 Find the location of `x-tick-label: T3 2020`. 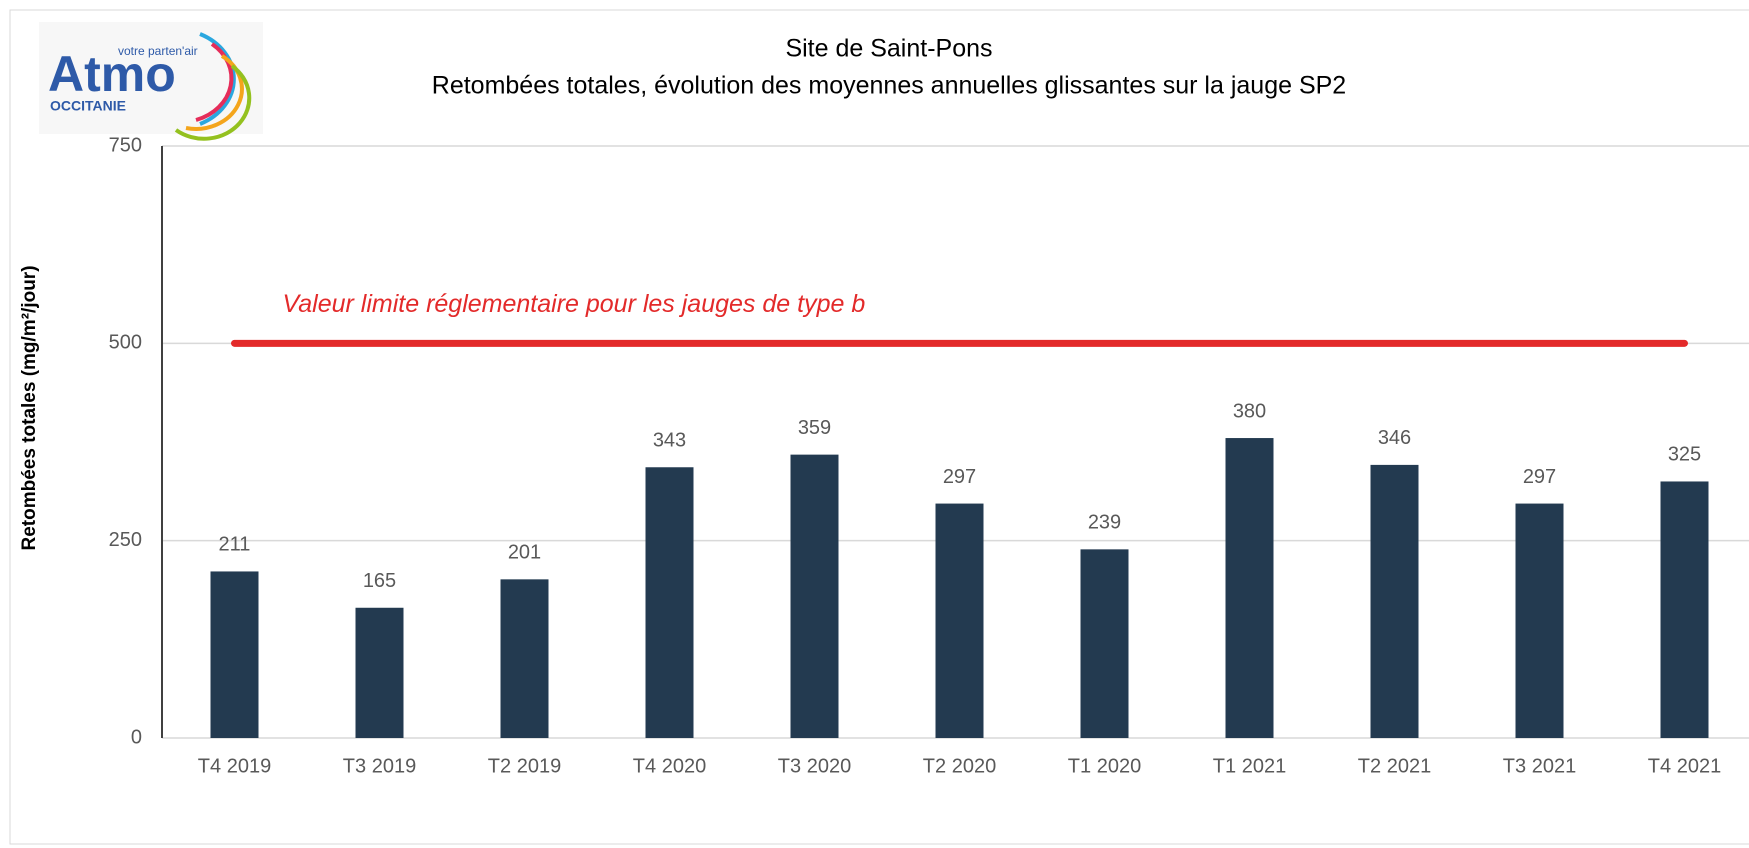

x-tick-label: T3 2020 is located at coordinates (814, 766).